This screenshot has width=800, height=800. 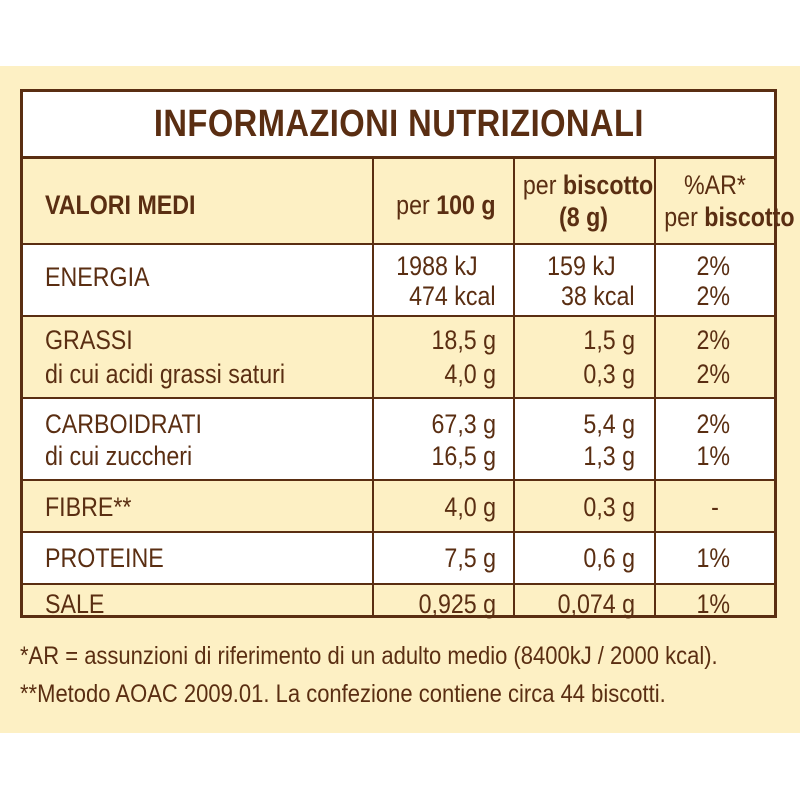 I want to click on label-fibre: FIBRE**, so click(x=88, y=507).